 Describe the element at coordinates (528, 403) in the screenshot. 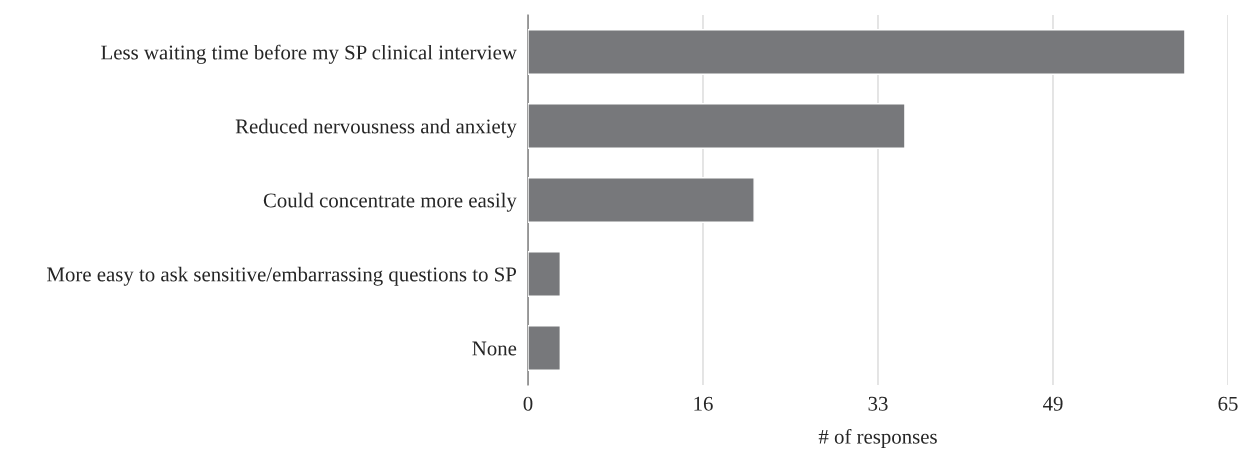

I see `x-tick-label: 0` at that location.